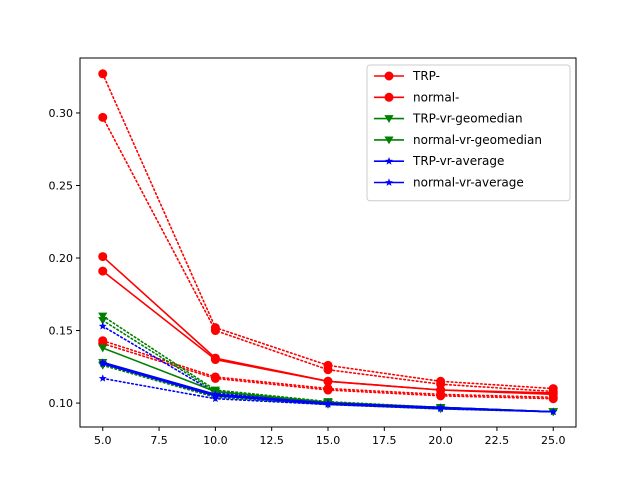  I want to click on y-axis: 0.10 0.15 0.20 0.25 0.30, so click(64, 258).